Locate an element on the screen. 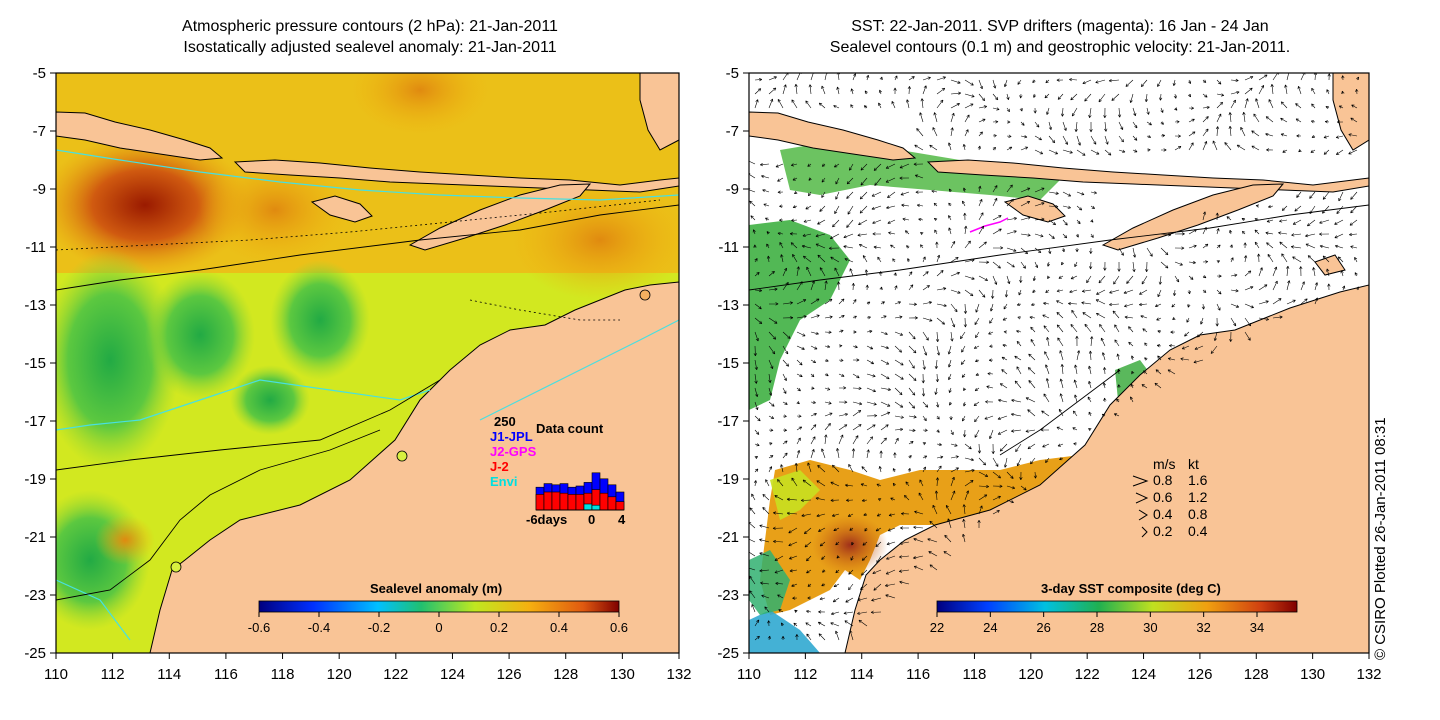 Image resolution: width=1440 pixels, height=720 pixels. right-x-tick-label: 132 is located at coordinates (1368, 674).